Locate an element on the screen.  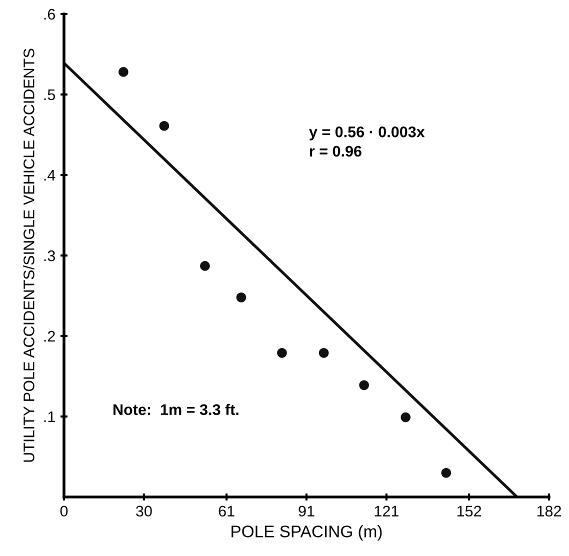
x-tick-label: 121 is located at coordinates (386, 511).